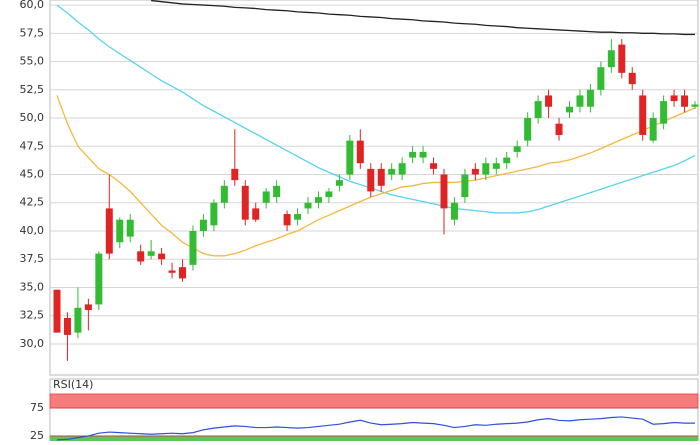 This screenshot has width=700, height=445. I want to click on y-tick-label: 52,5, so click(32, 89).